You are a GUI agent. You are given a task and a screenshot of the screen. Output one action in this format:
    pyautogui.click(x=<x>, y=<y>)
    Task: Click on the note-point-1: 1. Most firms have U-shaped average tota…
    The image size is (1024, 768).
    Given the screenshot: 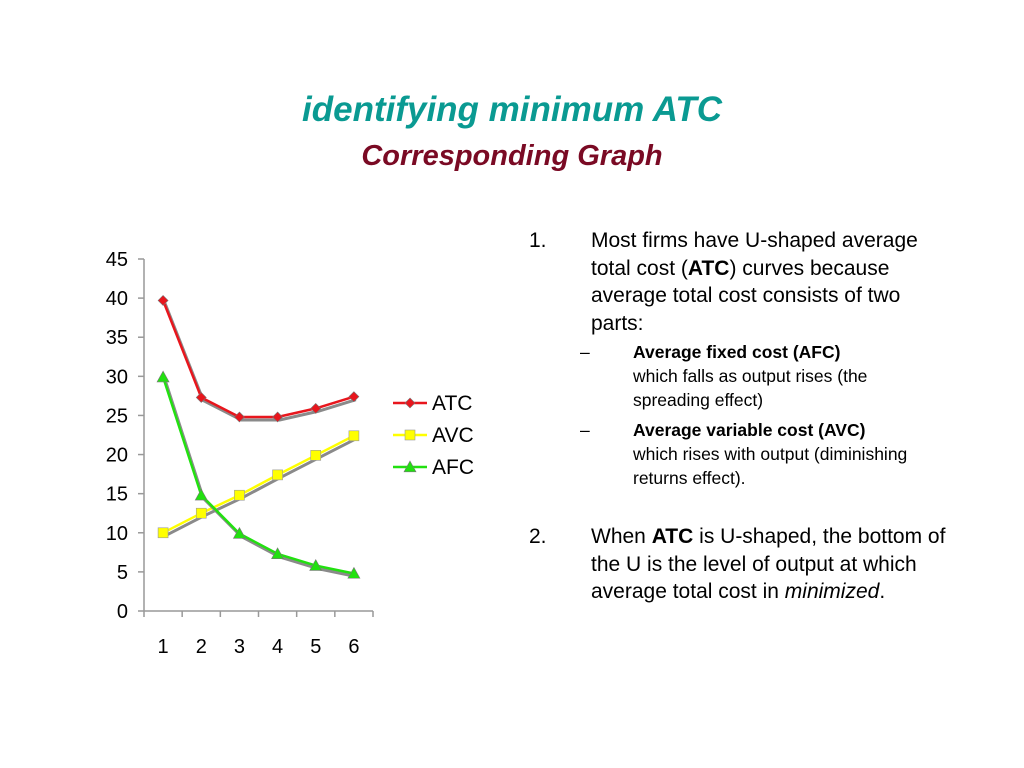 What is the action you would take?
    pyautogui.click(x=739, y=282)
    